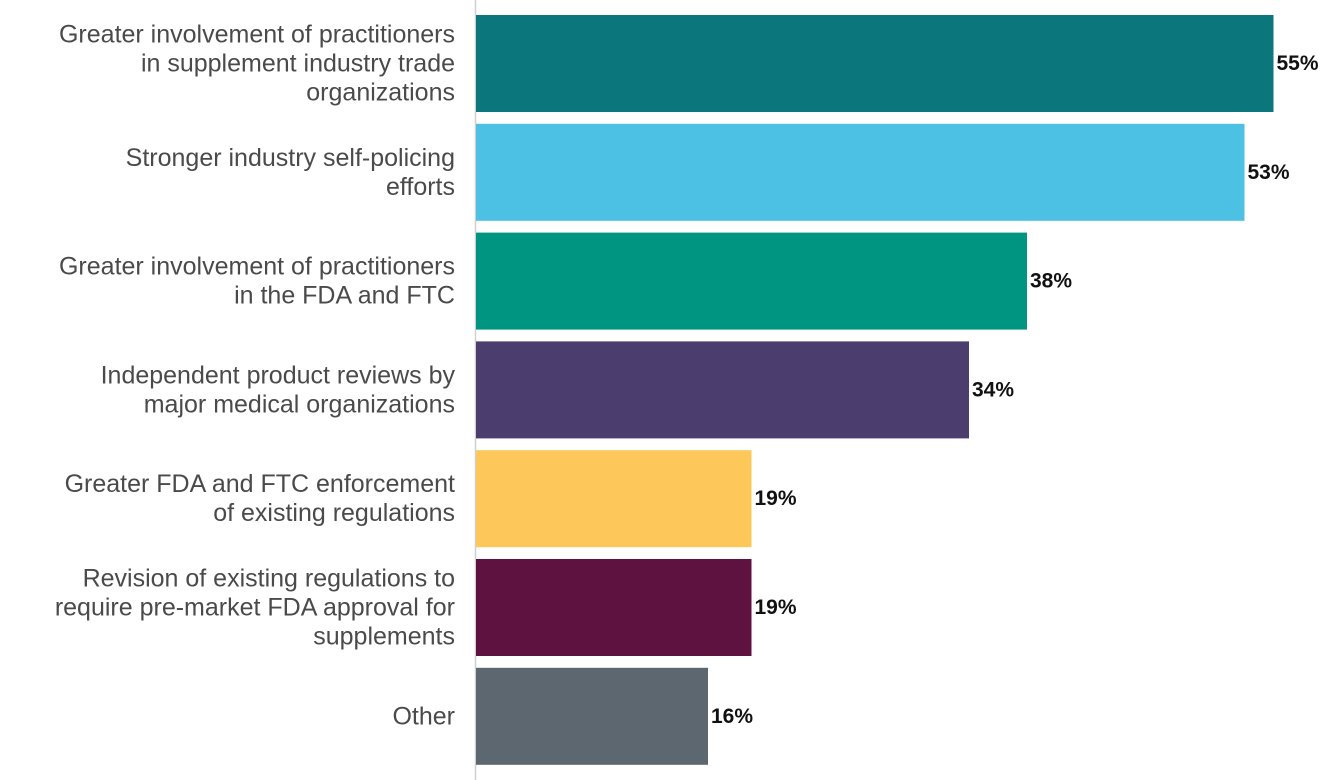  I want to click on category-label-6-line-3: supplements, so click(384, 637).